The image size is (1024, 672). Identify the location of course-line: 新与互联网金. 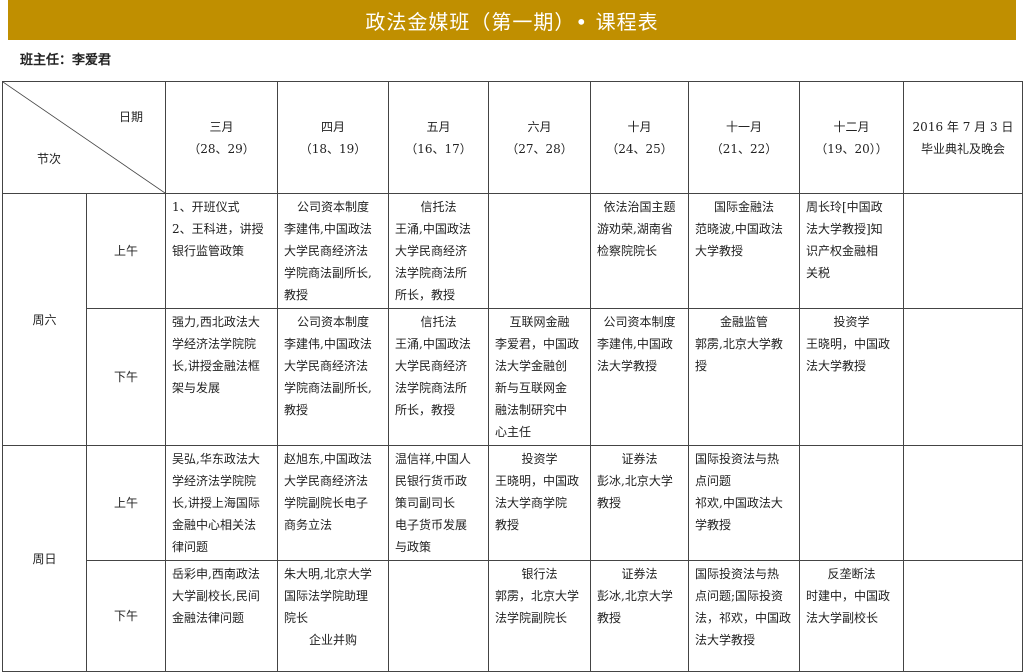
(531, 388).